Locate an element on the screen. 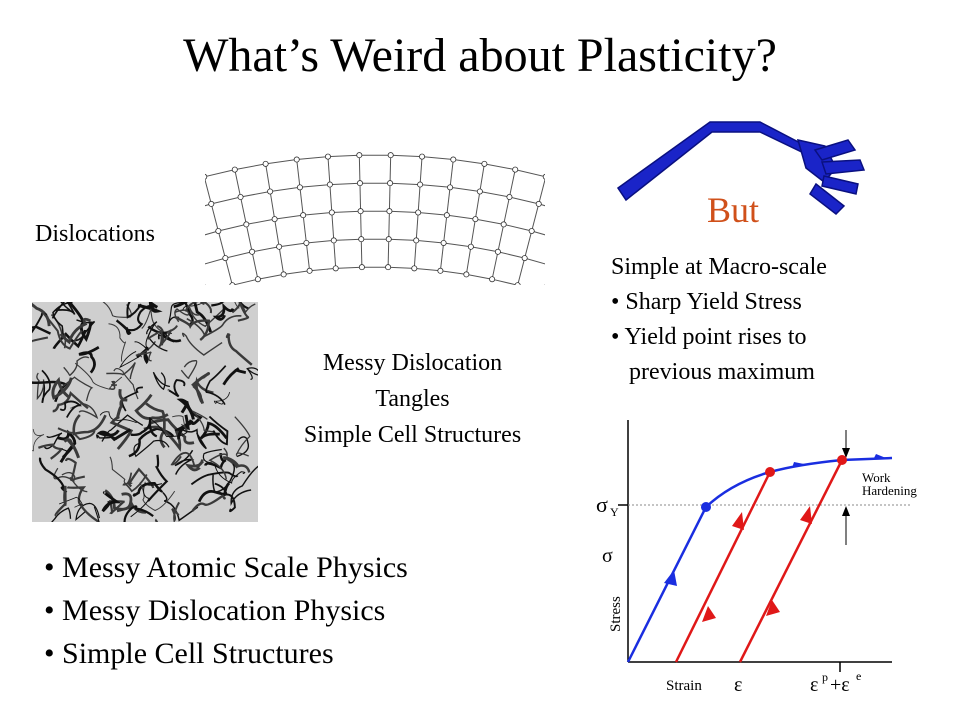  bent-fork-icon is located at coordinates (741, 168).